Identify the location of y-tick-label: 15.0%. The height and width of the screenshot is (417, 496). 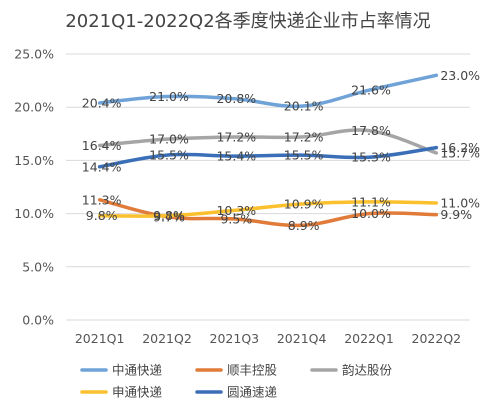
(34, 160).